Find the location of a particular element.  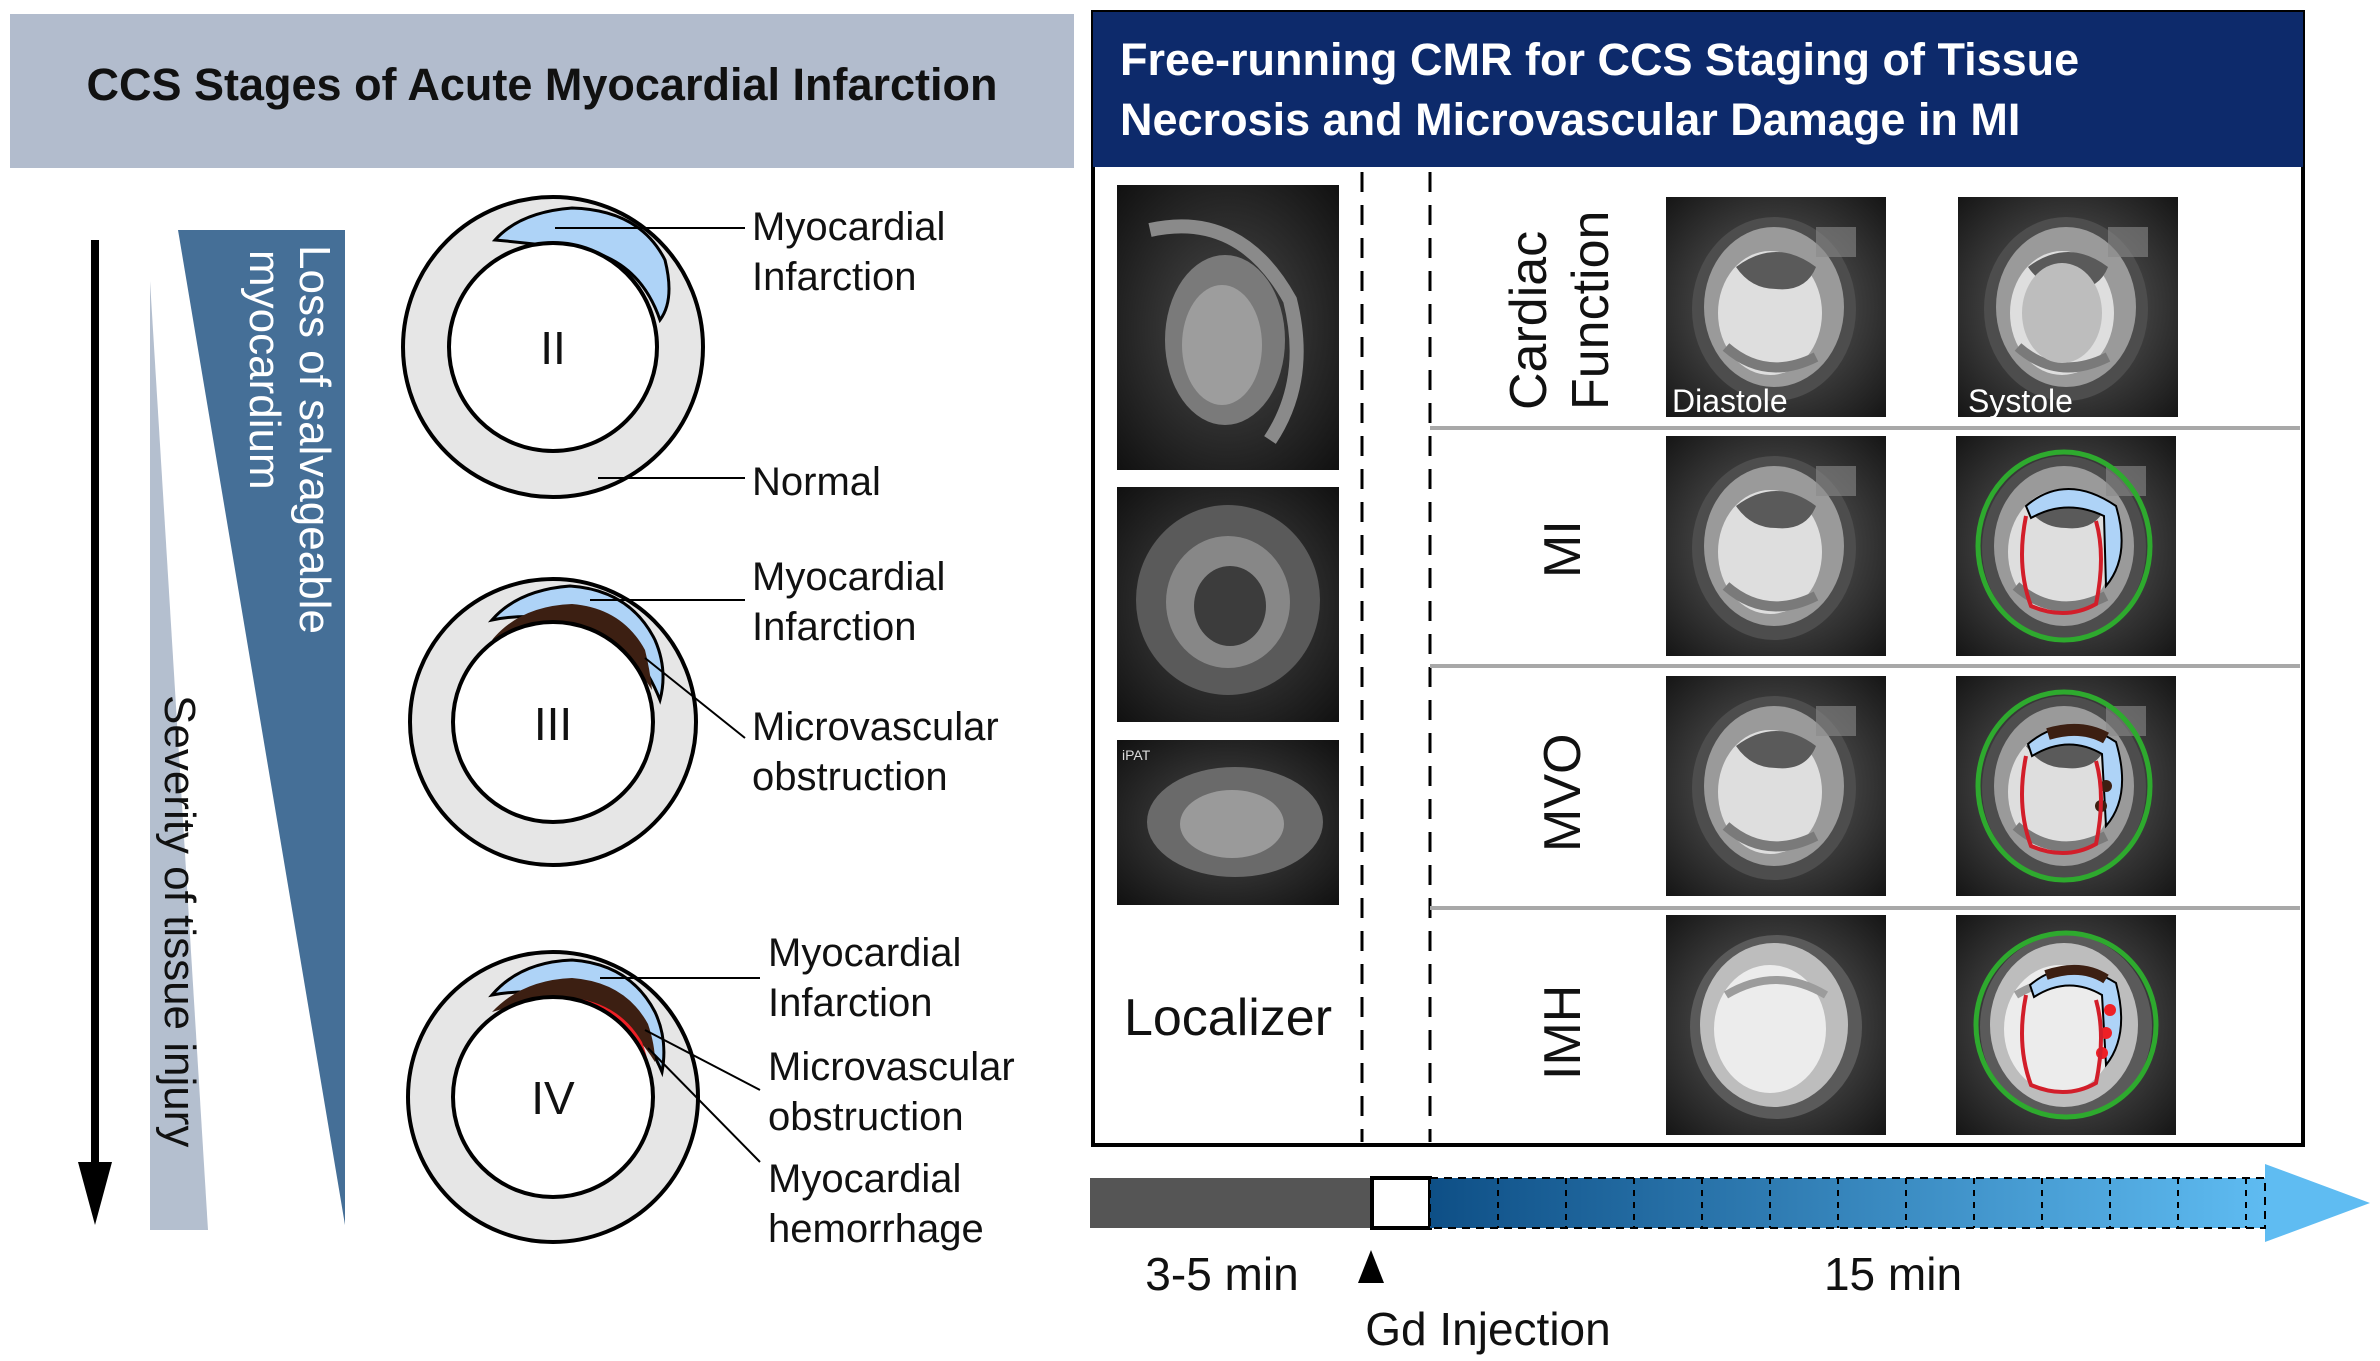

stage-iii-heart: III is located at coordinates (553, 722).